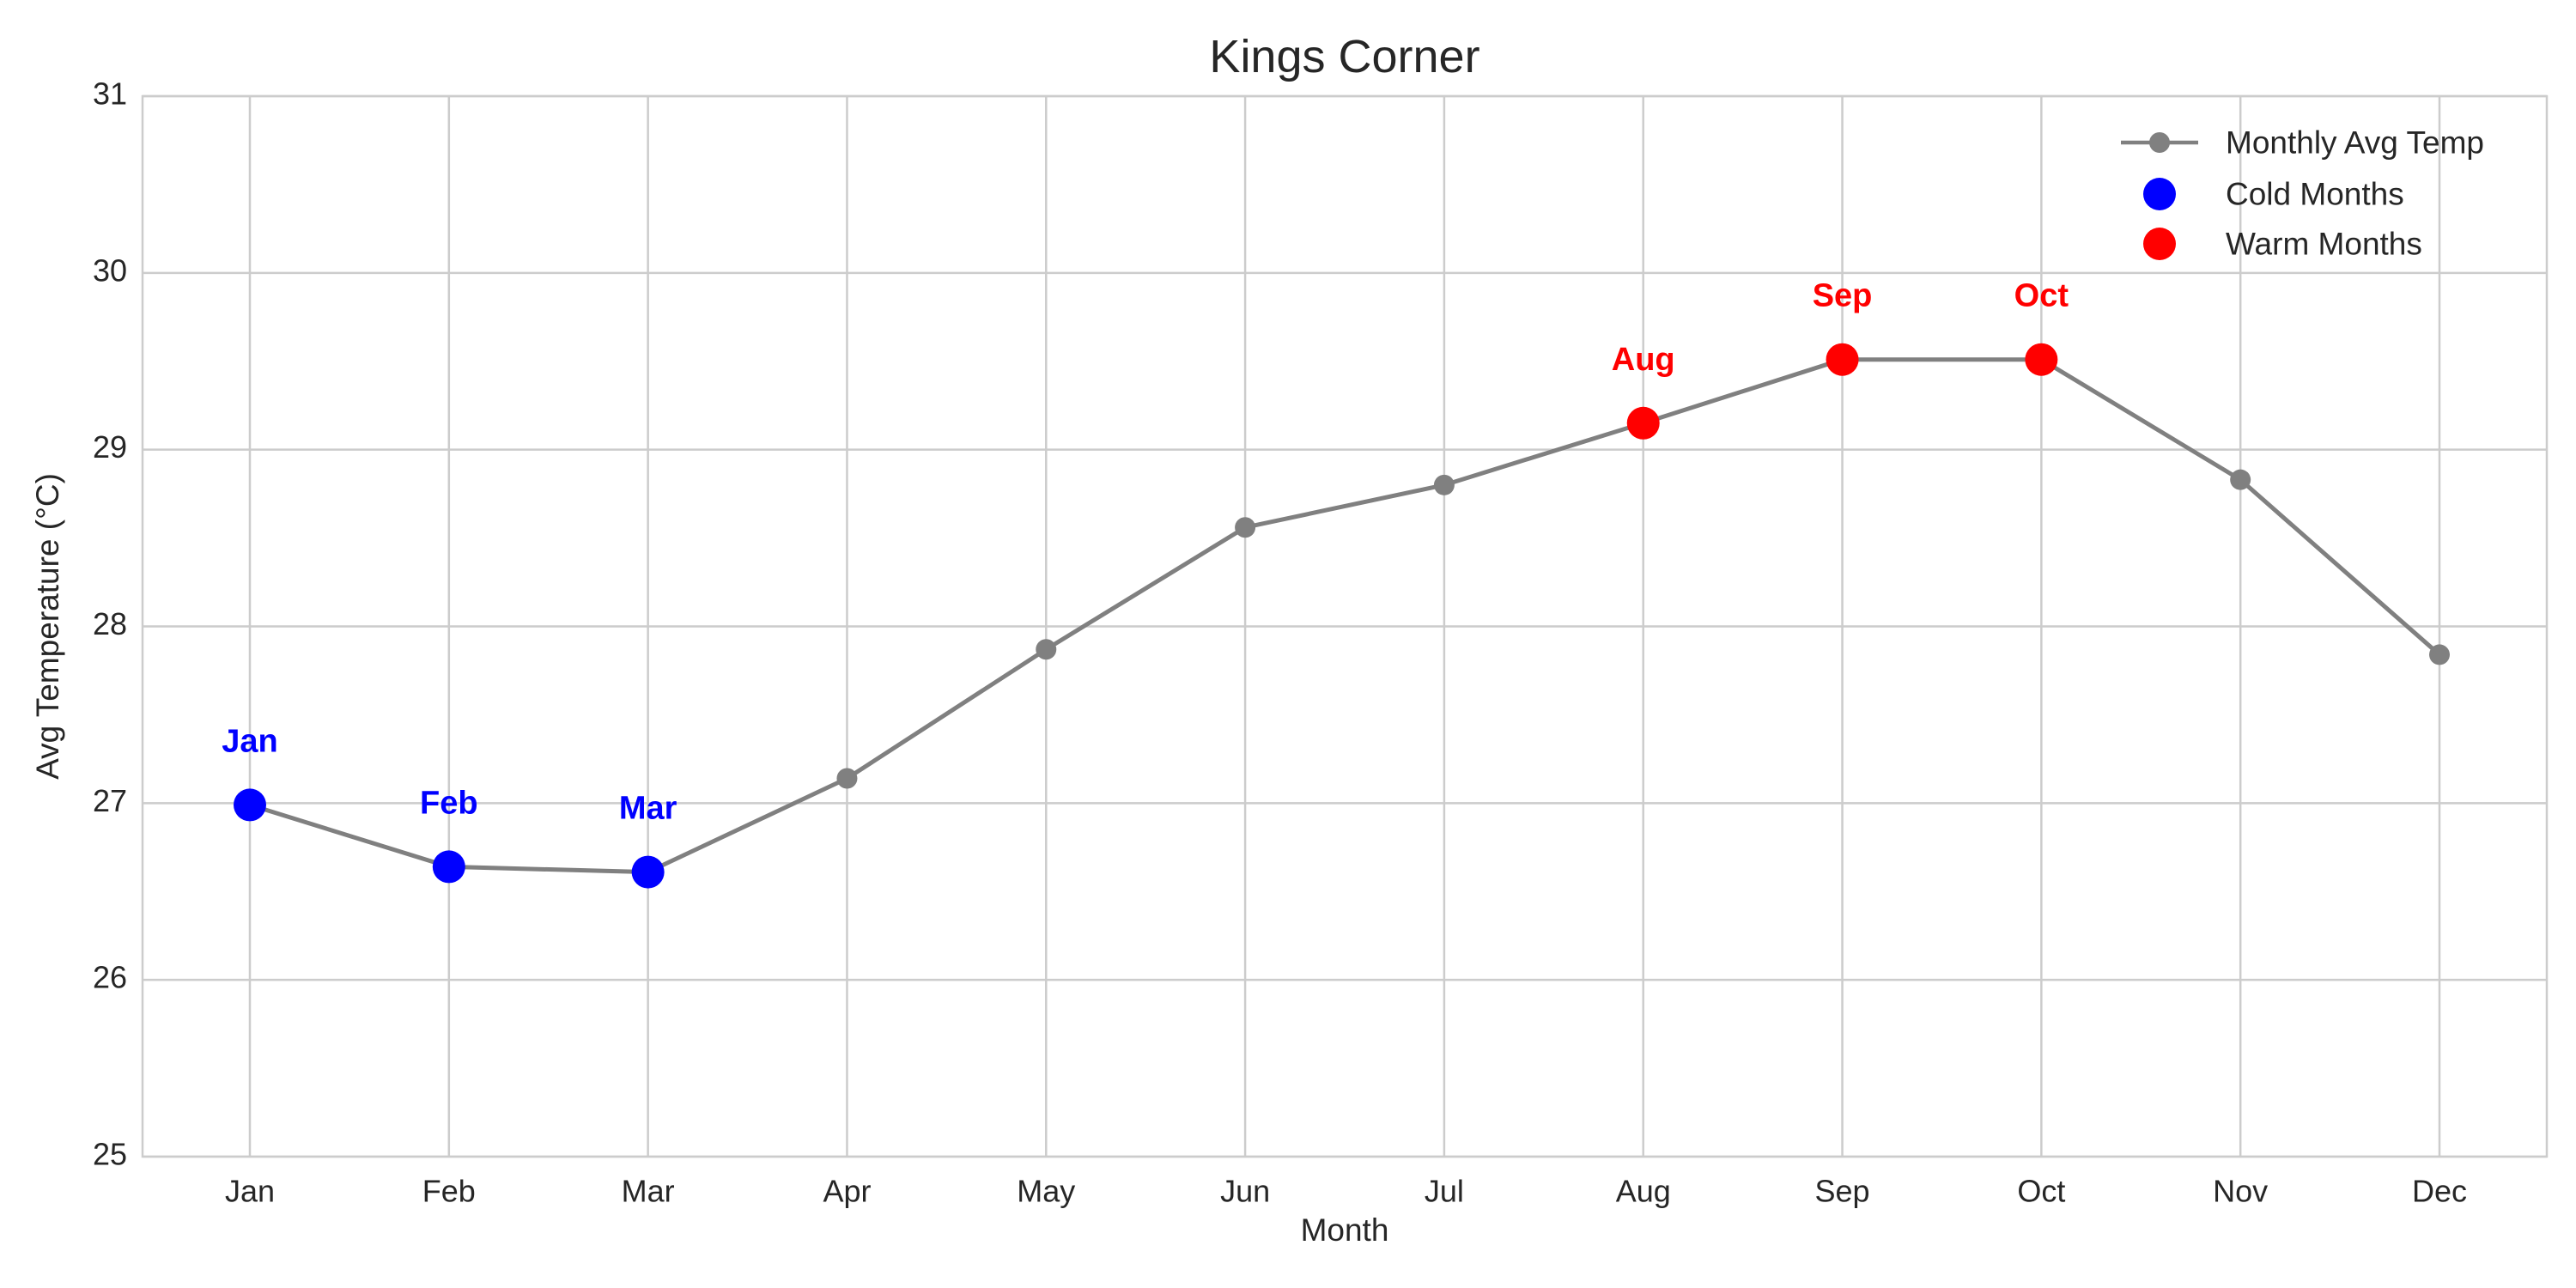  Describe the element at coordinates (2440, 1191) in the screenshot. I see `x-tick-label: Dec` at that location.